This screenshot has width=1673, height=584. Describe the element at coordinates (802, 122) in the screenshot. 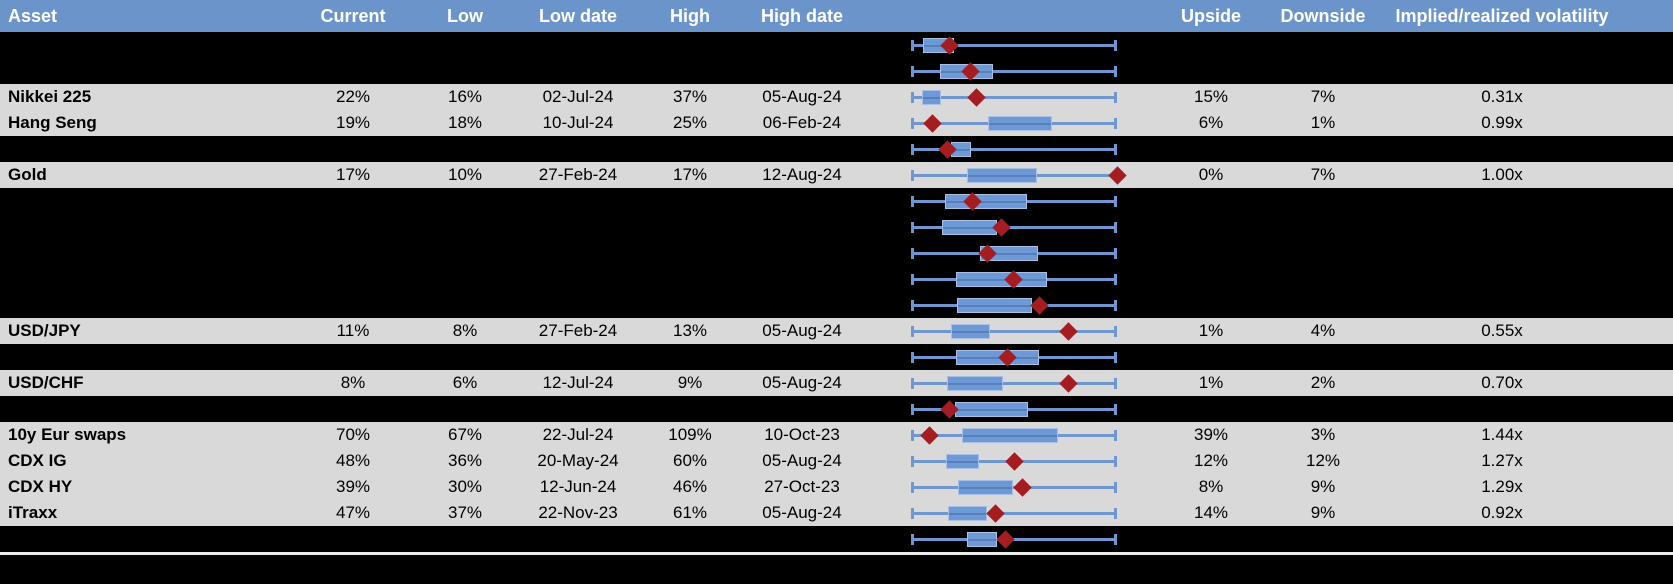

I see `cell-high-date: 06-Feb-24` at that location.